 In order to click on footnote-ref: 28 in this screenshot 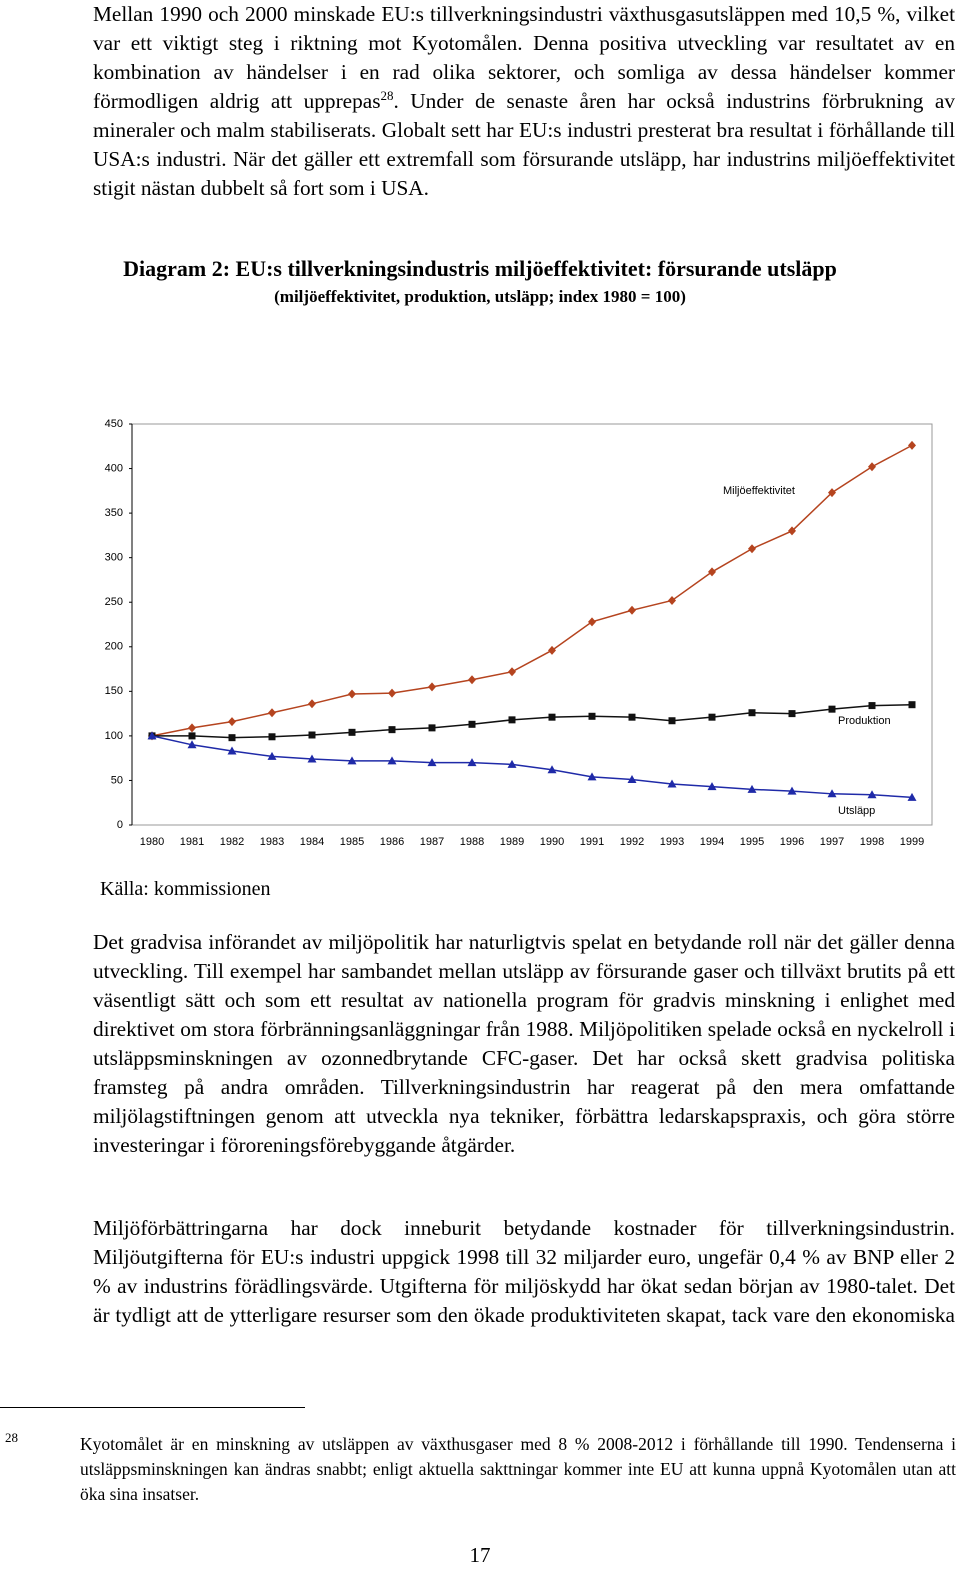, I will do `click(387, 95)`.